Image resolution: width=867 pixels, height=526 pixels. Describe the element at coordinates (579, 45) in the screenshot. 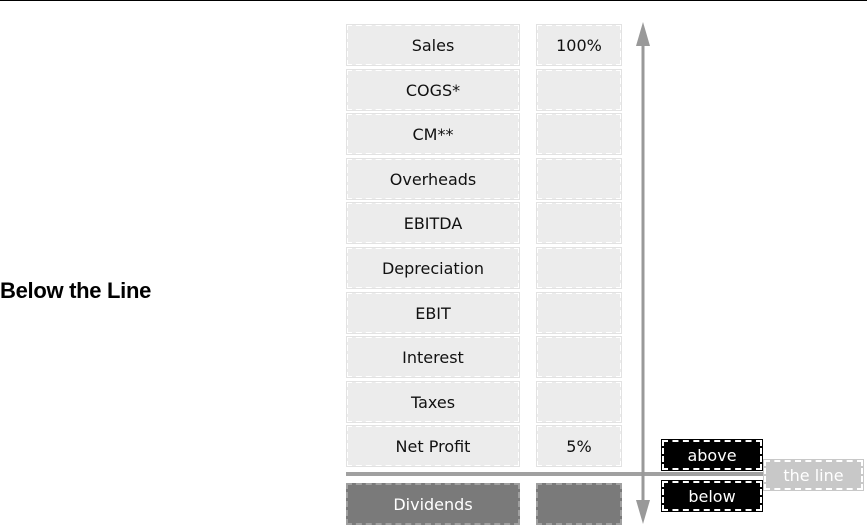

I see `row-value-sales: 100%` at that location.